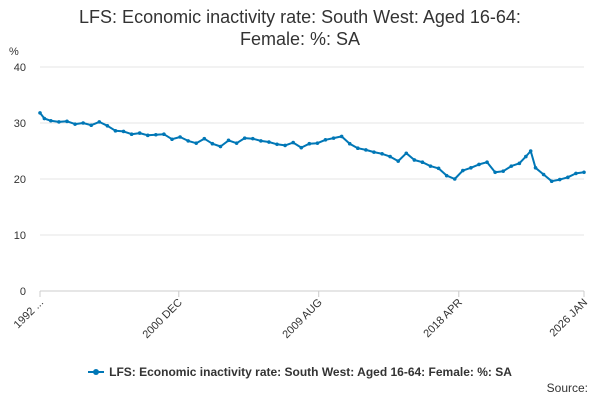 This screenshot has width=600, height=400. What do you see at coordinates (96, 372) in the screenshot?
I see `legend-swatch` at bounding box center [96, 372].